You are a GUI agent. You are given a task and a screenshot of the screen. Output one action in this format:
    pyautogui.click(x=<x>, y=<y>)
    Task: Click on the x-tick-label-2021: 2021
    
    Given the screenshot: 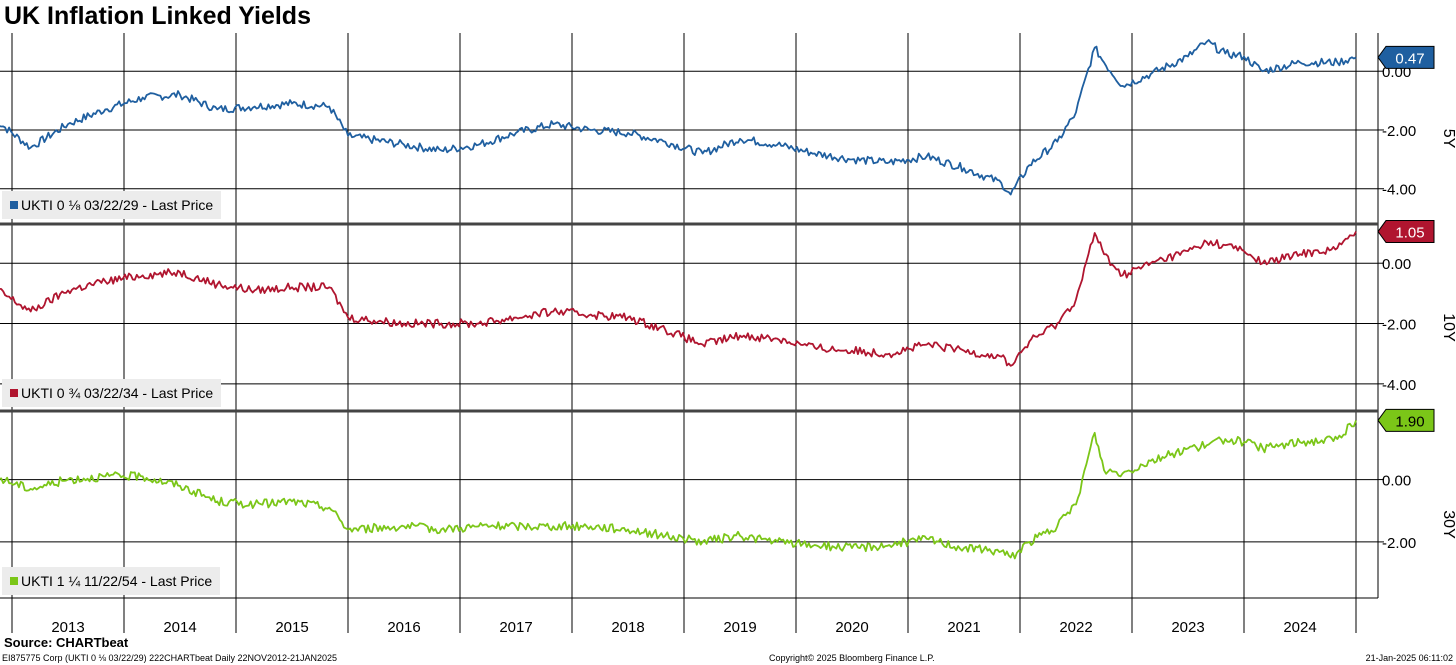 What is the action you would take?
    pyautogui.click(x=963, y=627)
    